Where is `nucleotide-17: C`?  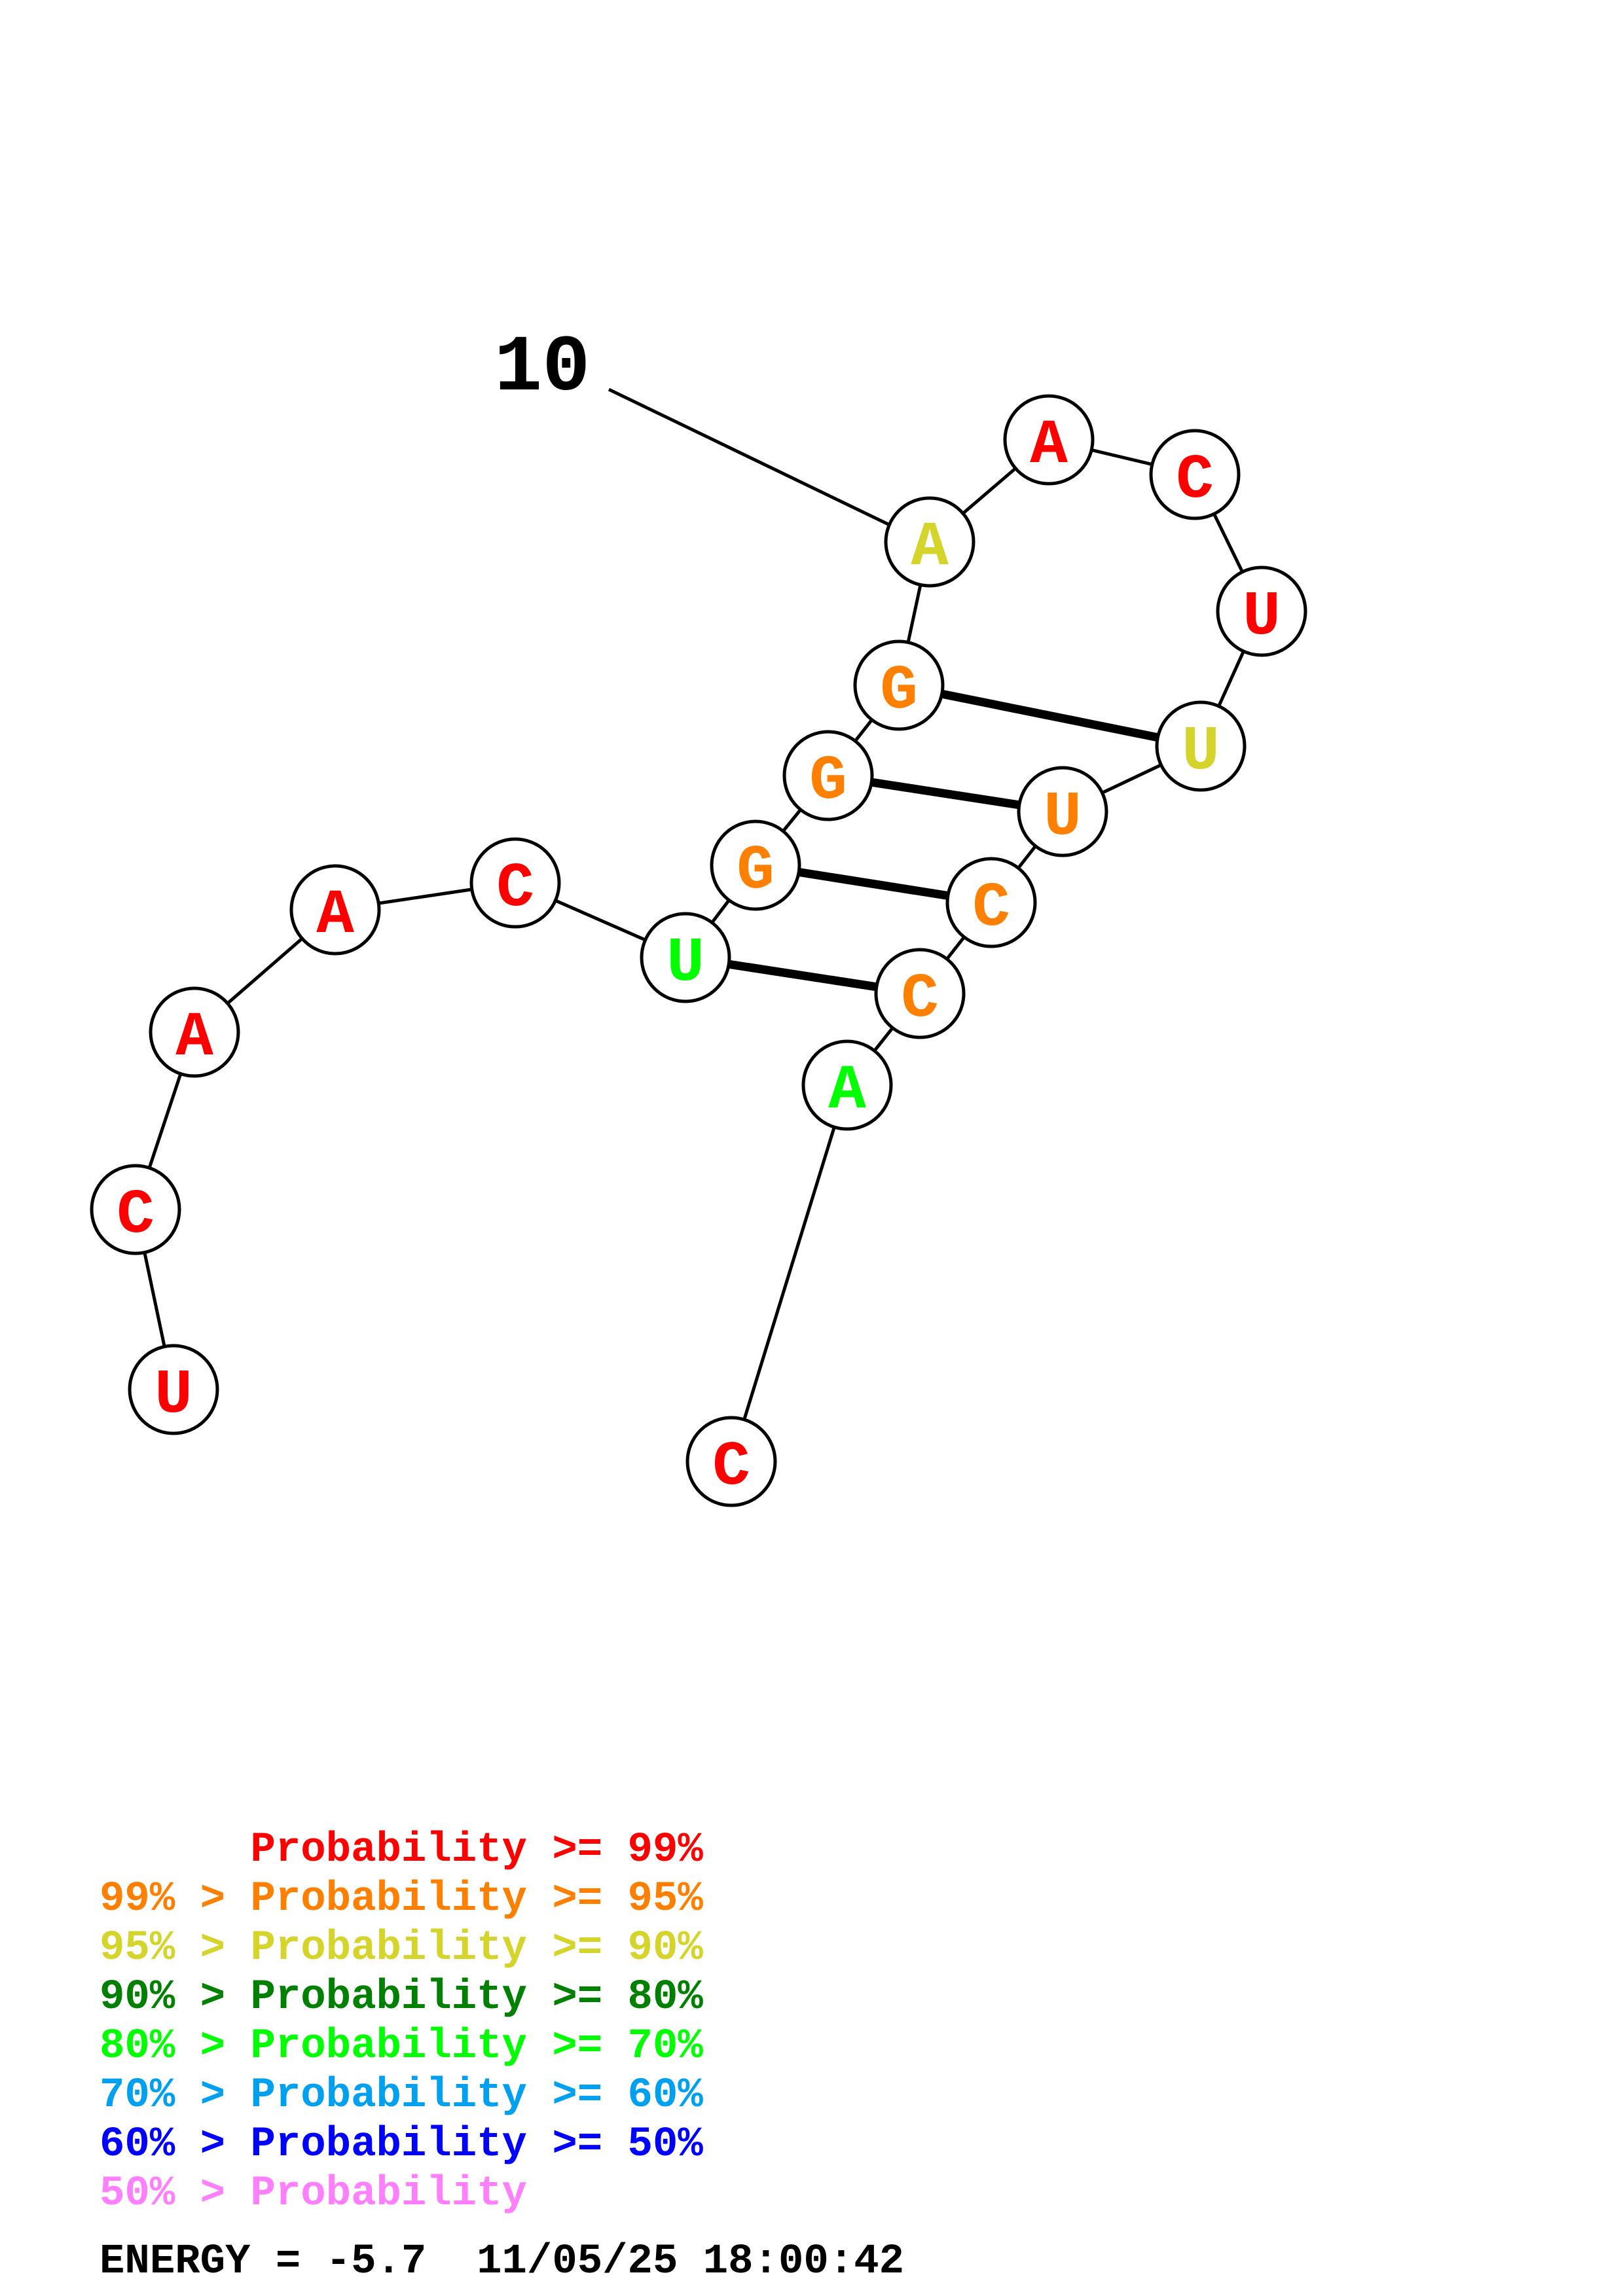 nucleotide-17: C is located at coordinates (920, 993).